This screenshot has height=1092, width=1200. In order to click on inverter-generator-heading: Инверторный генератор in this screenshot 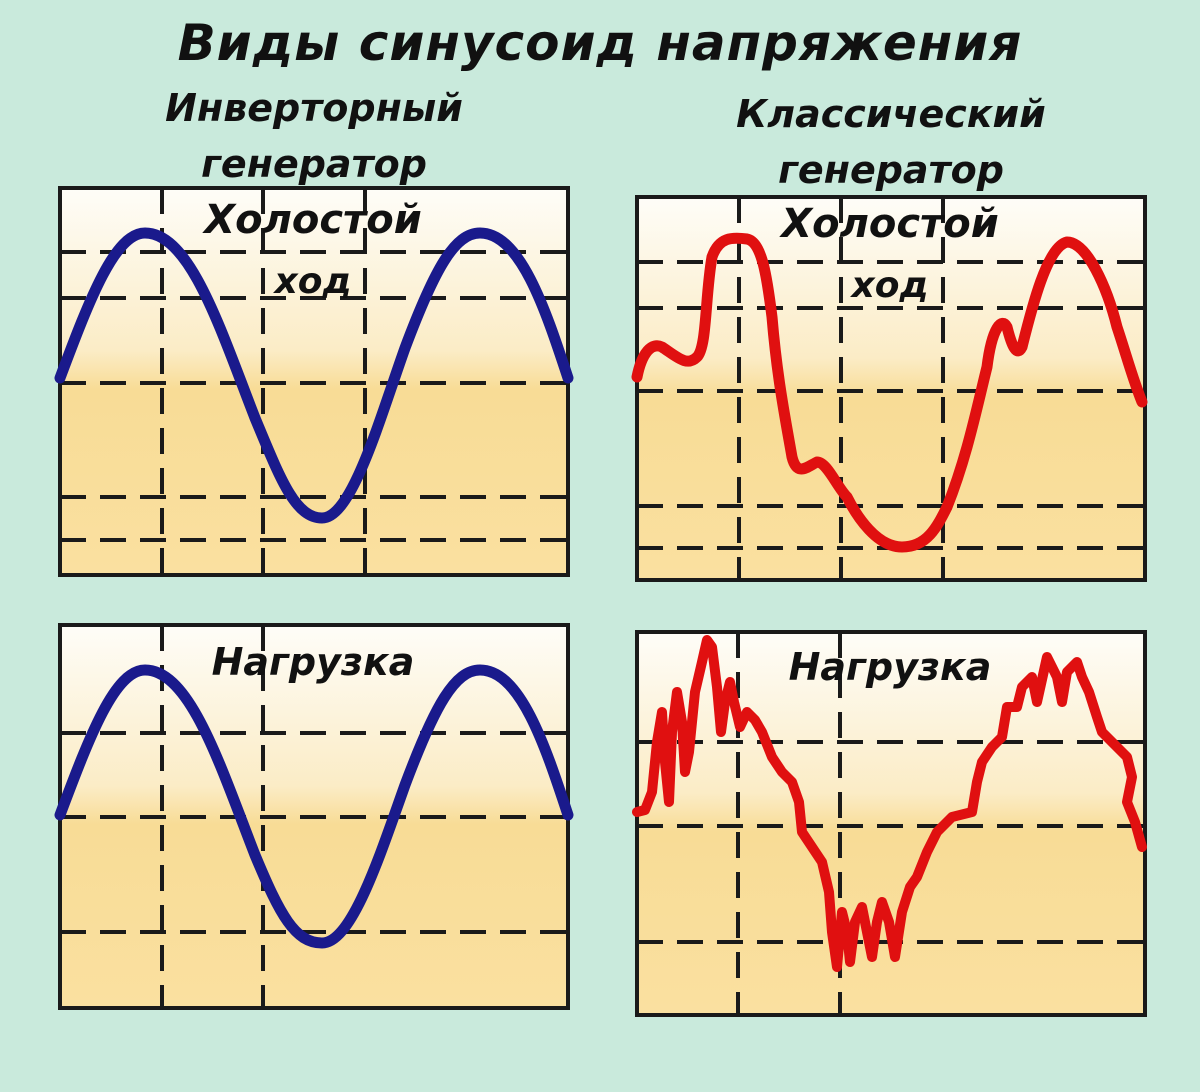, I will do `click(314, 136)`.